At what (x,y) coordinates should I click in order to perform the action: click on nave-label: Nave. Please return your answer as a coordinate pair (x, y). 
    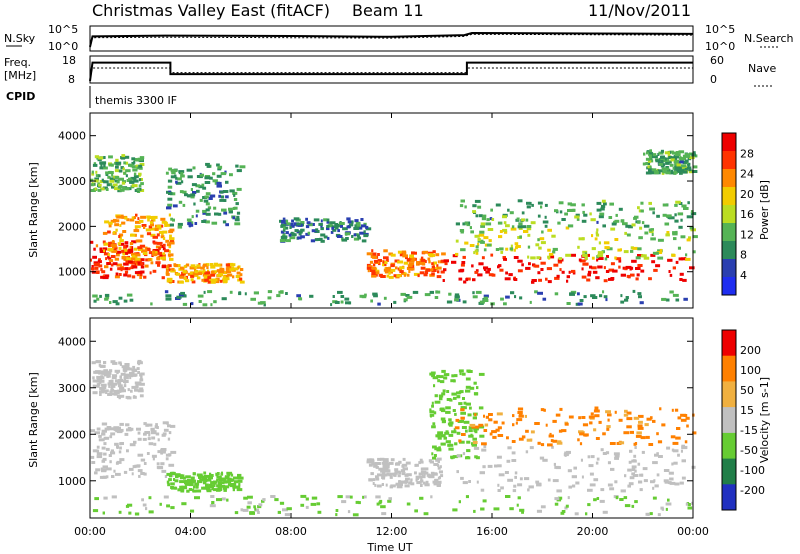
    Looking at the image, I should click on (762, 68).